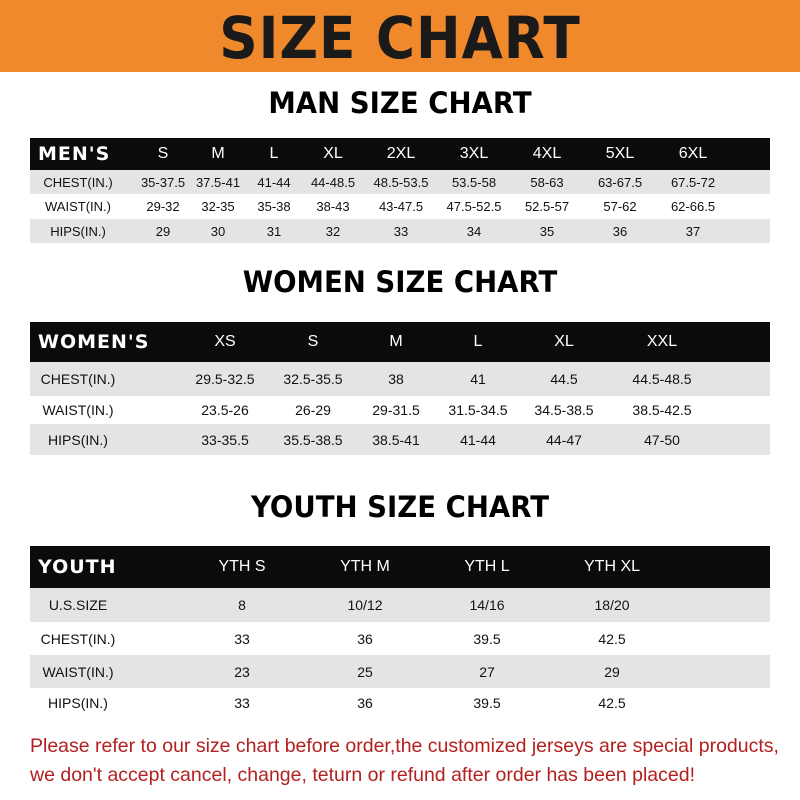 The height and width of the screenshot is (800, 800). Describe the element at coordinates (396, 410) in the screenshot. I see `table-cell: 29-31.5` at that location.